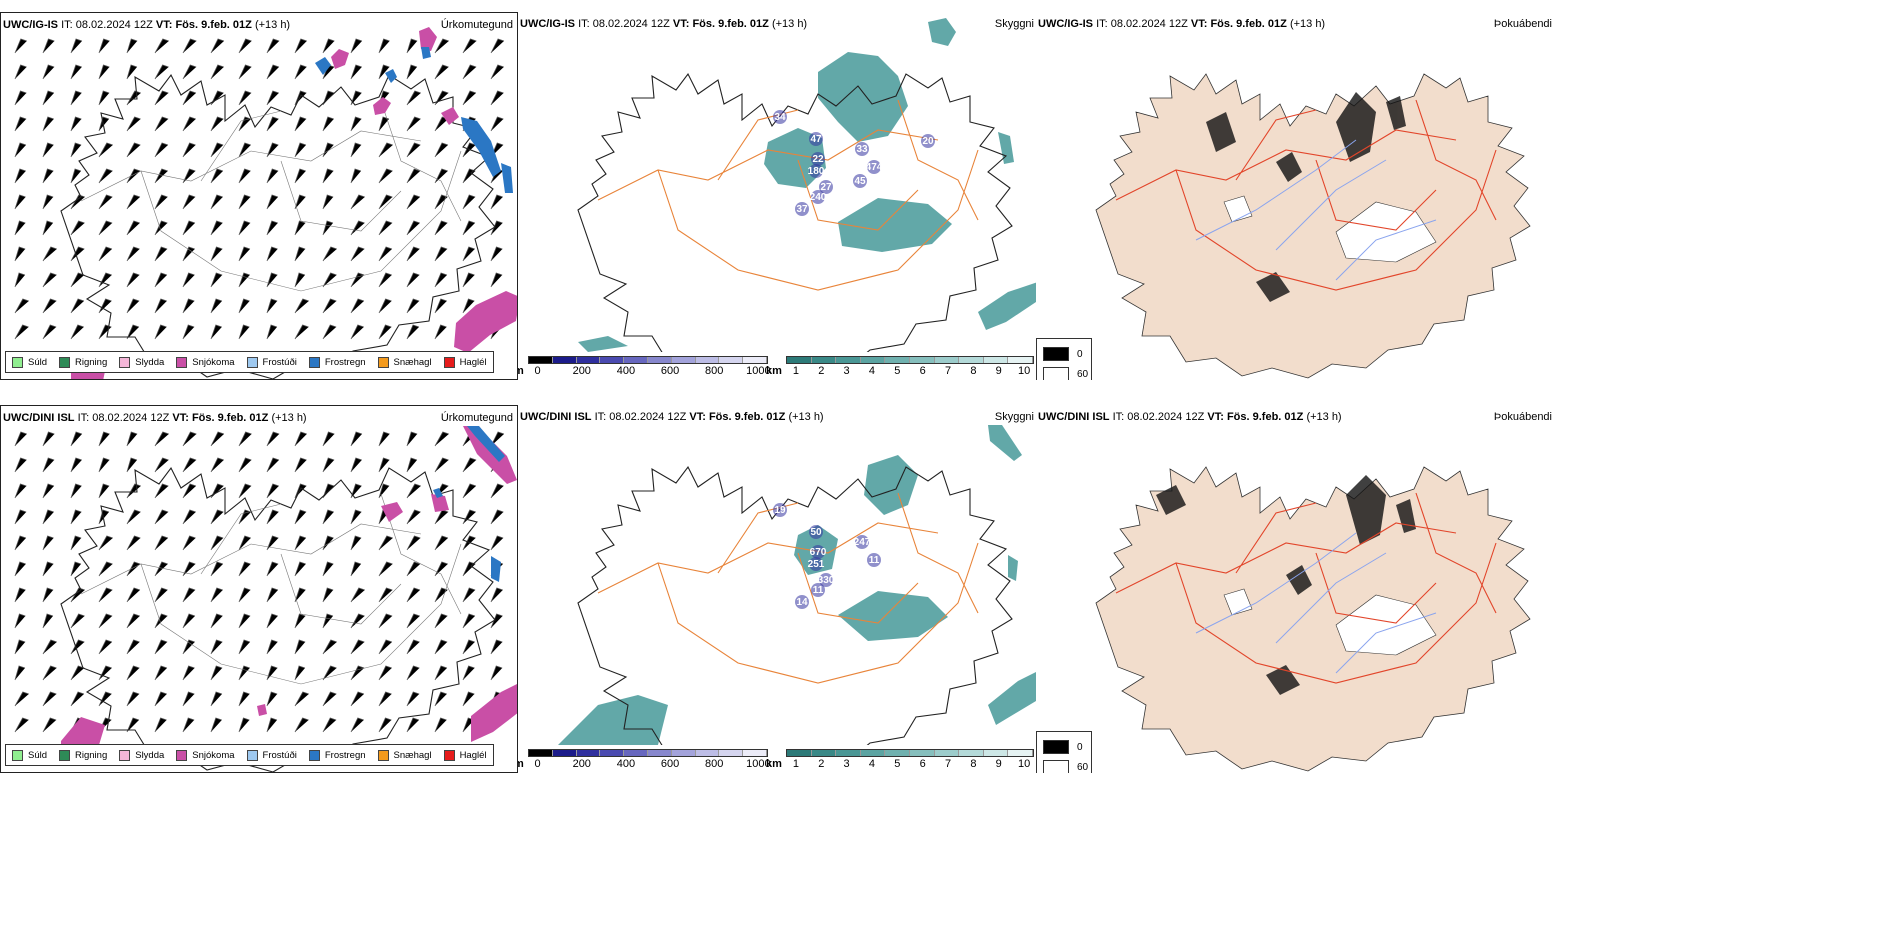  What do you see at coordinates (644, 760) in the screenshot?
I see `height-colorbar: 0 200 400 600 800 1000 m` at bounding box center [644, 760].